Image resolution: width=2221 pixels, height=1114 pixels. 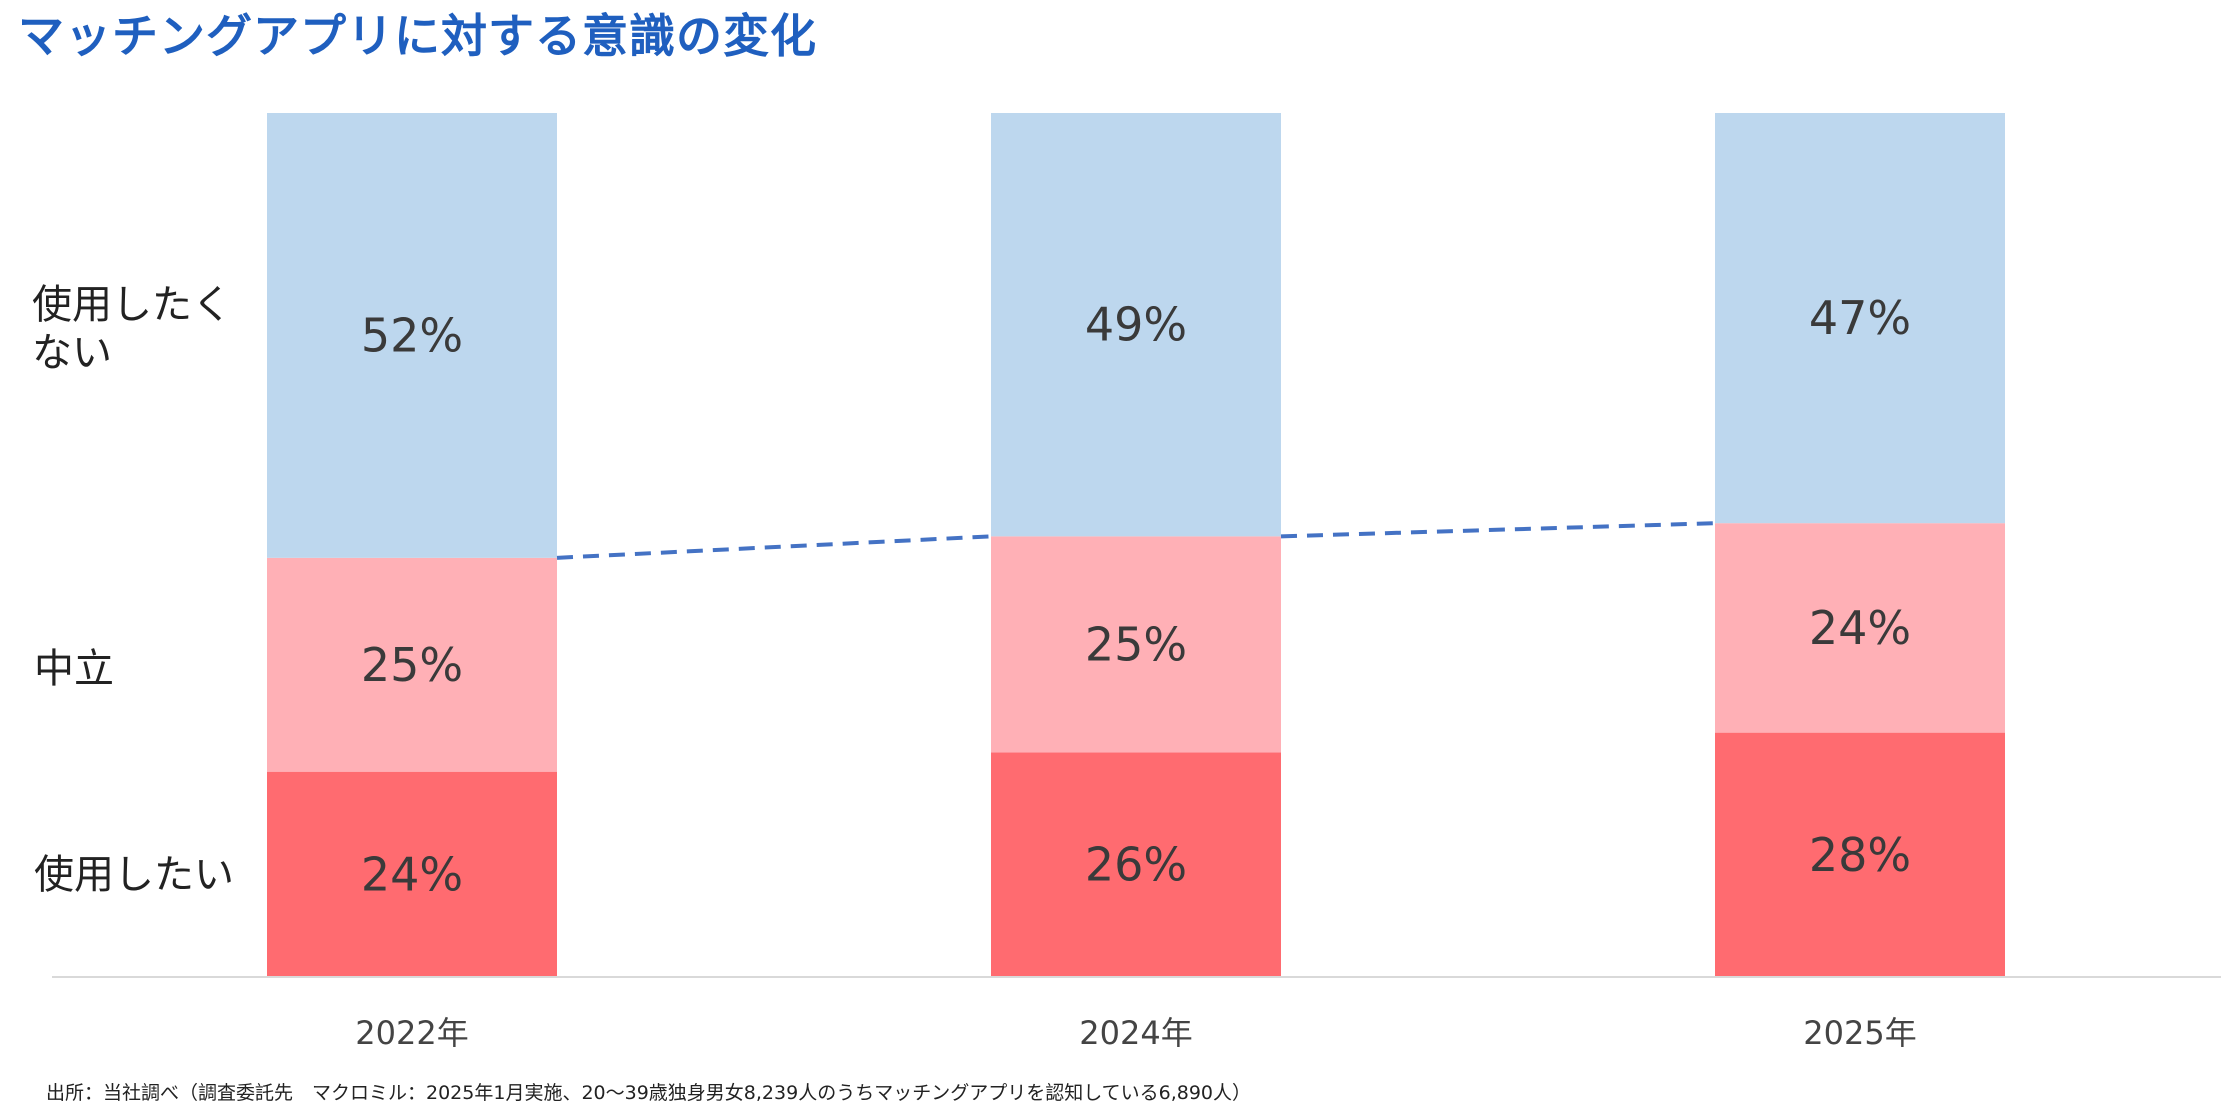 What do you see at coordinates (411, 1033) in the screenshot?
I see `x-tick-label: 2022年` at bounding box center [411, 1033].